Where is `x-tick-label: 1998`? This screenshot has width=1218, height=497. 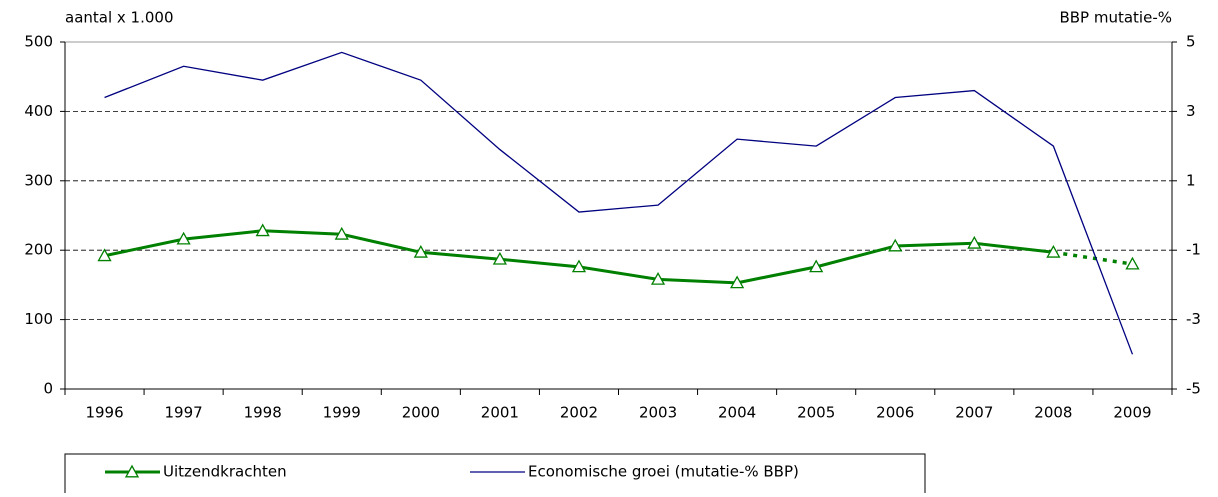 x-tick-label: 1998 is located at coordinates (263, 413).